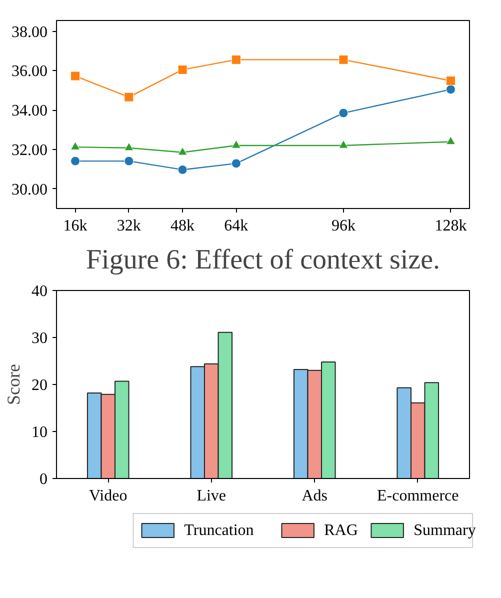 The width and height of the screenshot is (501, 598). What do you see at coordinates (44, 479) in the screenshot?
I see `y-tick-label: 0` at bounding box center [44, 479].